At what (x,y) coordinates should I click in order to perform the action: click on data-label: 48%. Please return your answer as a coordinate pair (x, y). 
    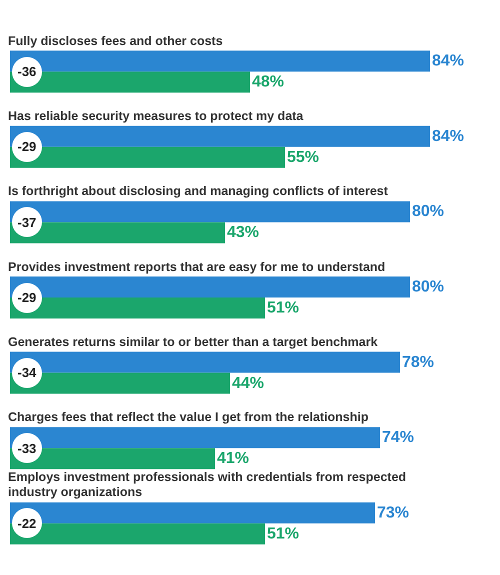
    Looking at the image, I should click on (268, 82).